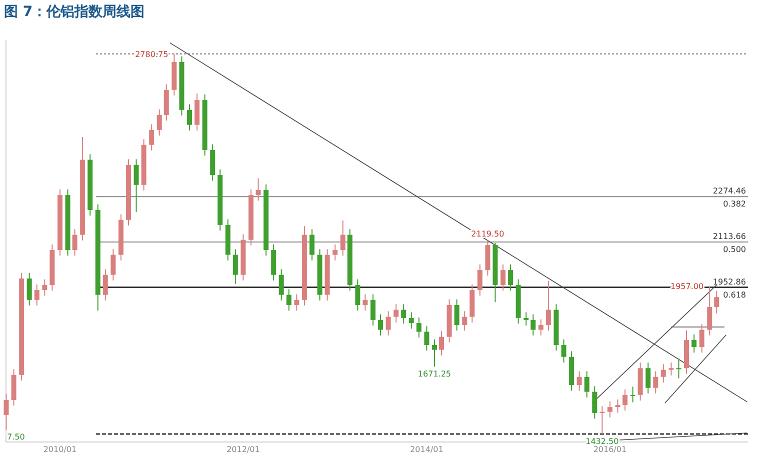  Describe the element at coordinates (729, 197) in the screenshot. I see `ref-line-label: 2274.46 0.382` at that location.